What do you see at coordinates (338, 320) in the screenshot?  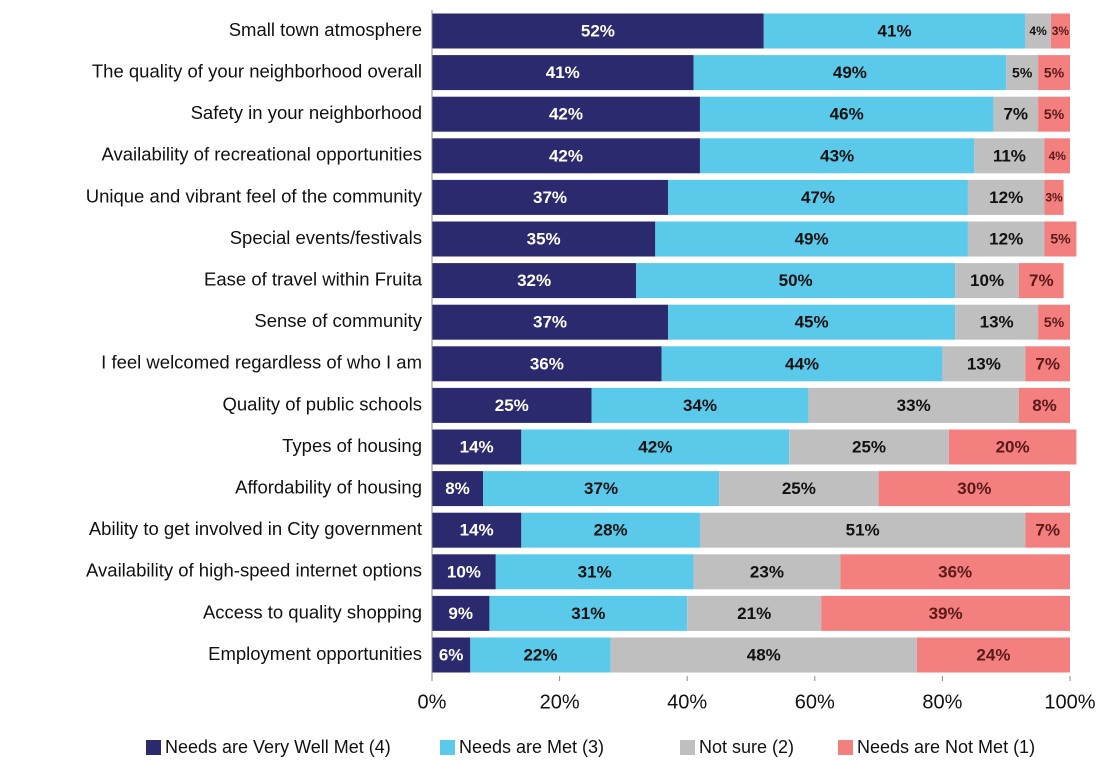 I see `category-label: Sense of community` at bounding box center [338, 320].